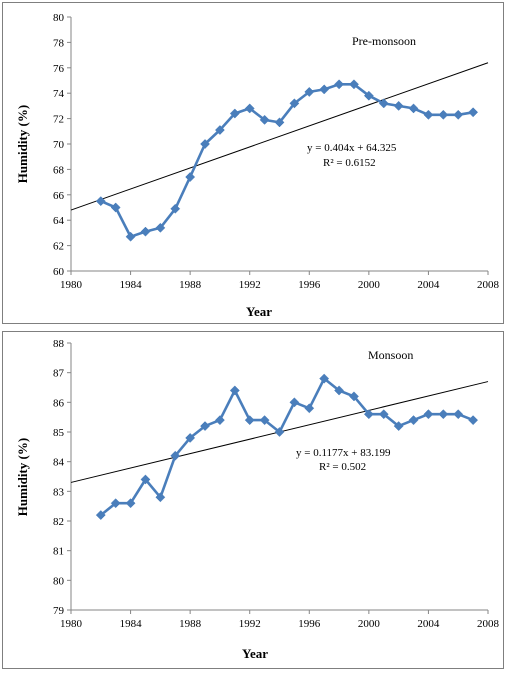 The image size is (508, 673). Describe the element at coordinates (59, 94) in the screenshot. I see `y-tick-label: 74` at that location.